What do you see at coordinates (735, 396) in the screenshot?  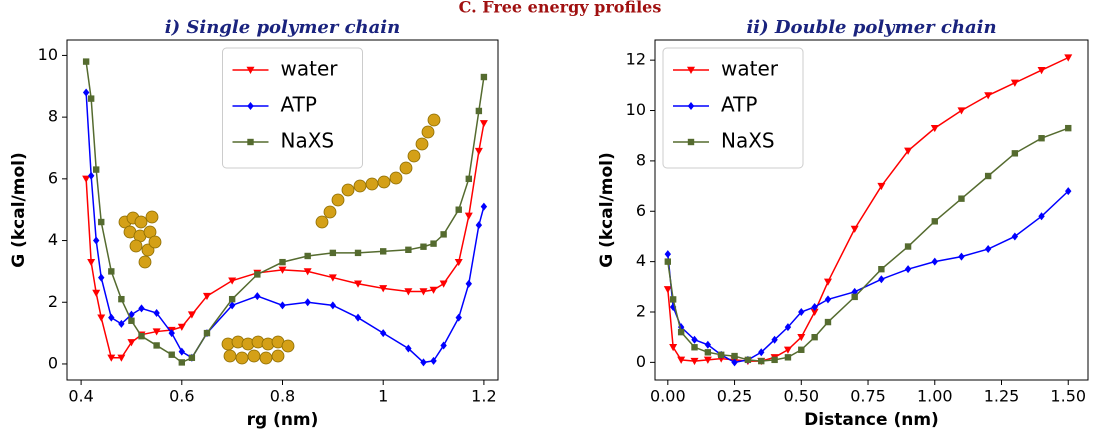 I see `x-tick-label: 0.25` at bounding box center [735, 396].